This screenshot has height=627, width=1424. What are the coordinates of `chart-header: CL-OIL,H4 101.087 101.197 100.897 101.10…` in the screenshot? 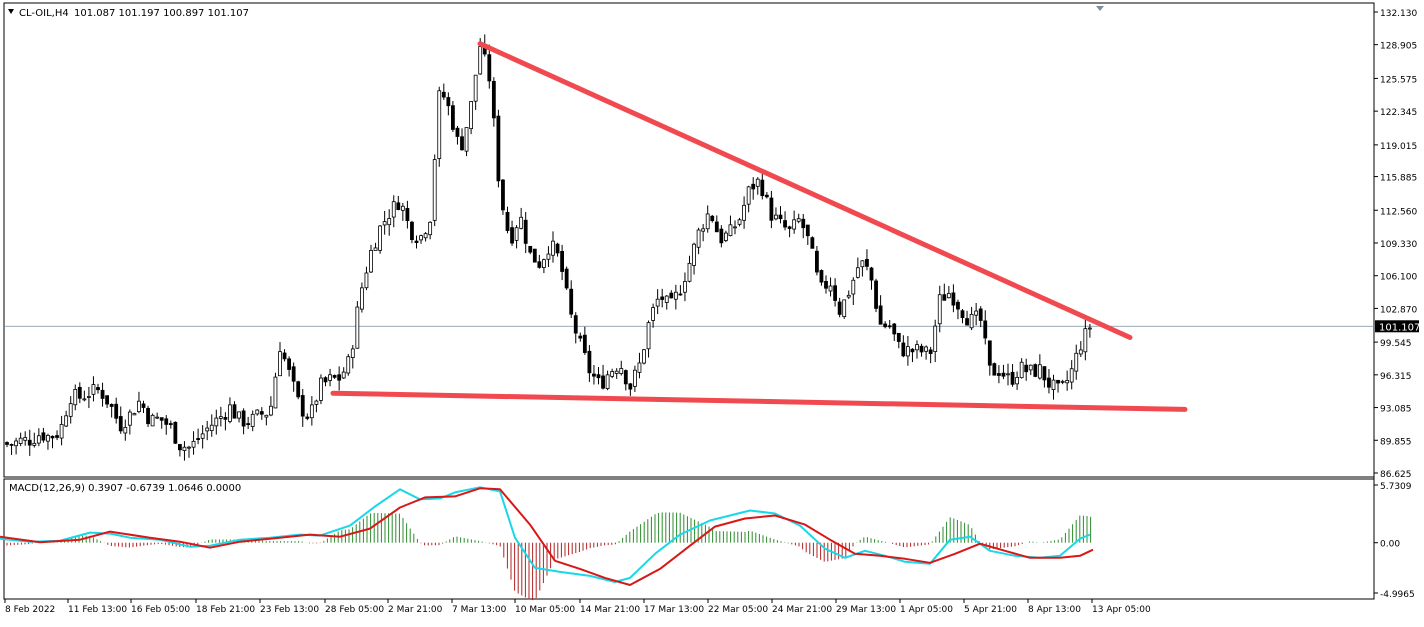 It's located at (128, 13).